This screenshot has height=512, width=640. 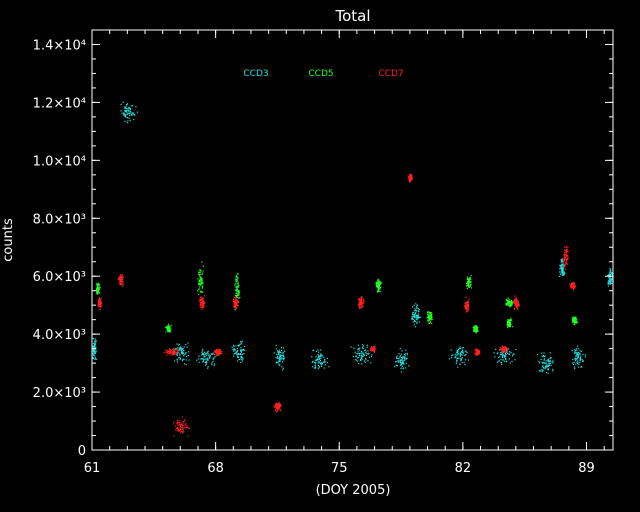 I want to click on x-tick-label: 75, so click(x=339, y=468).